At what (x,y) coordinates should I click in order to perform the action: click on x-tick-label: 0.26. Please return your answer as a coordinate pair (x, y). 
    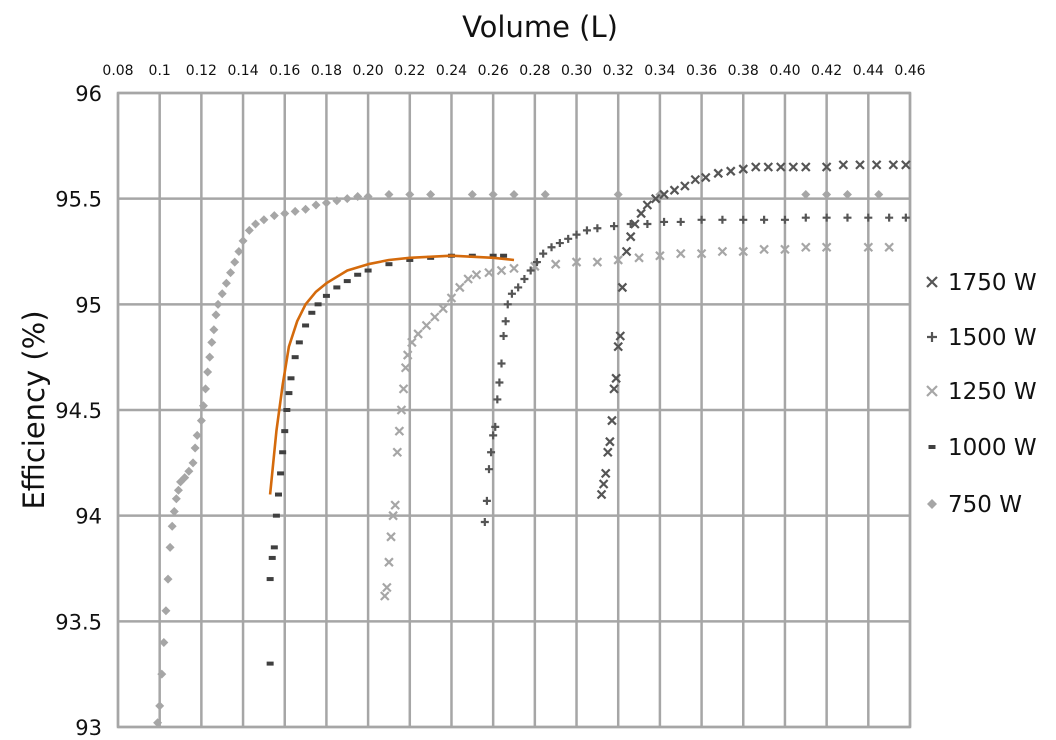
    Looking at the image, I should click on (493, 71).